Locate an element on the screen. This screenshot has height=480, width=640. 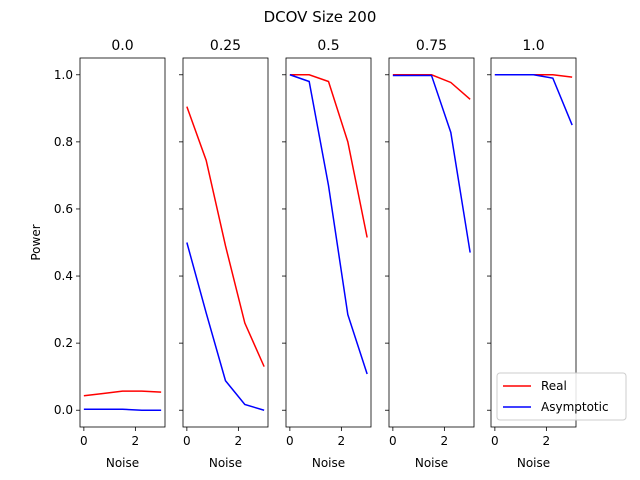
figure-suptitle: DCOV Size 200 is located at coordinates (320, 17).